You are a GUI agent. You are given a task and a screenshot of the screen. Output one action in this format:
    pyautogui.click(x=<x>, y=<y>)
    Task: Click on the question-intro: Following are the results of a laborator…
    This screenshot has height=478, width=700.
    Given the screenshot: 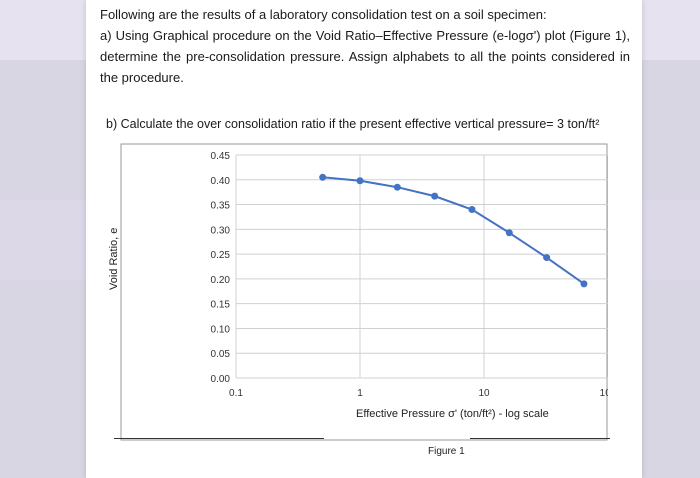 What is the action you would take?
    pyautogui.click(x=323, y=14)
    